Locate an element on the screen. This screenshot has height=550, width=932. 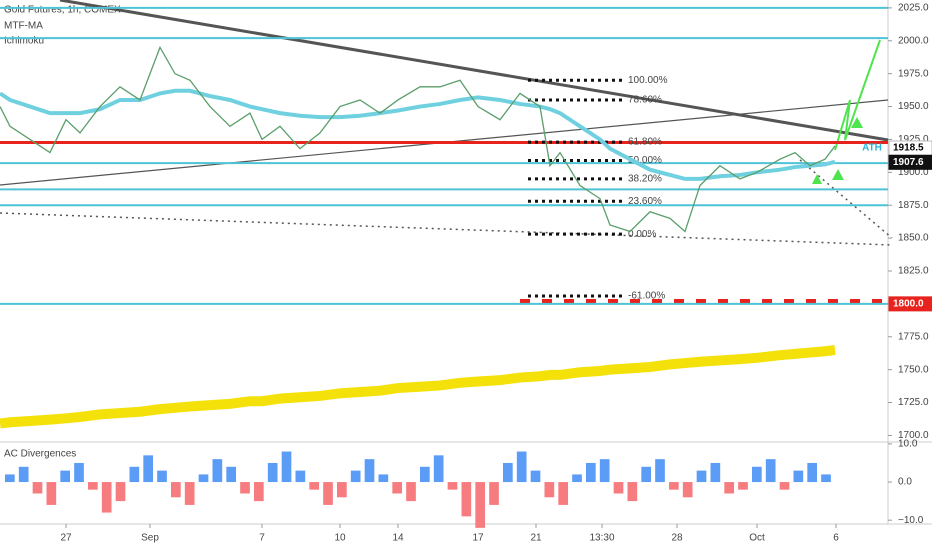
x-tick-label: 28 is located at coordinates (677, 538).